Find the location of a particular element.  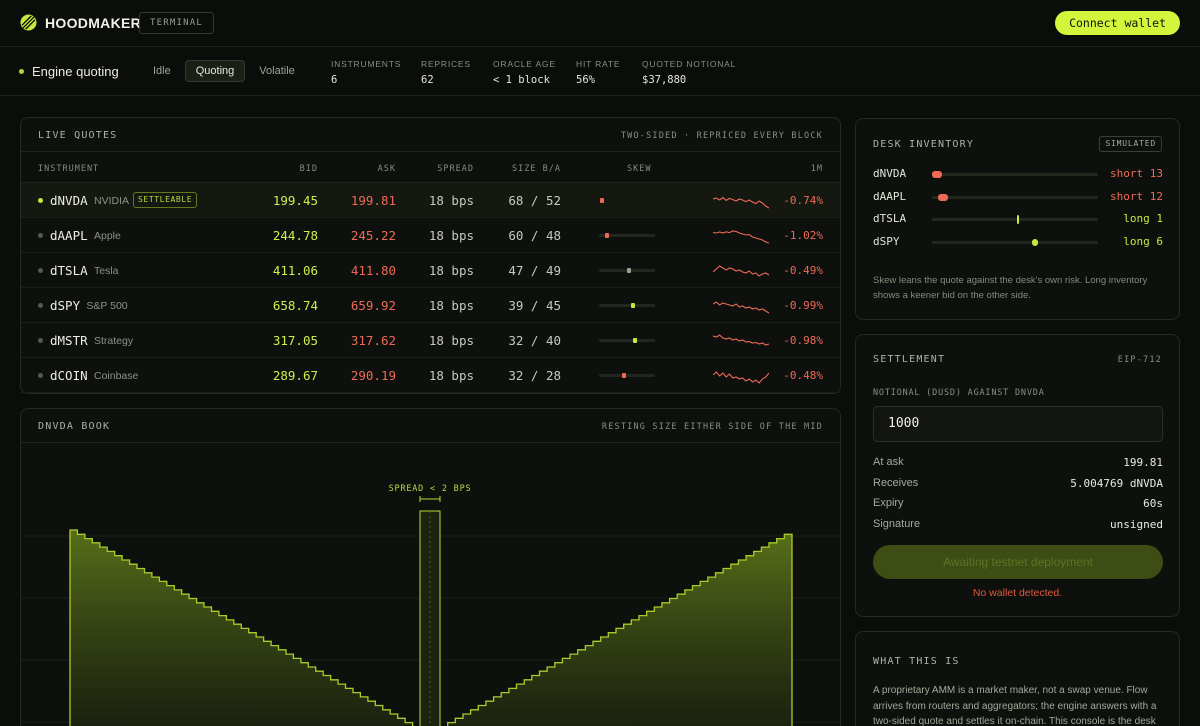

column-header: 1M is located at coordinates (816, 169).